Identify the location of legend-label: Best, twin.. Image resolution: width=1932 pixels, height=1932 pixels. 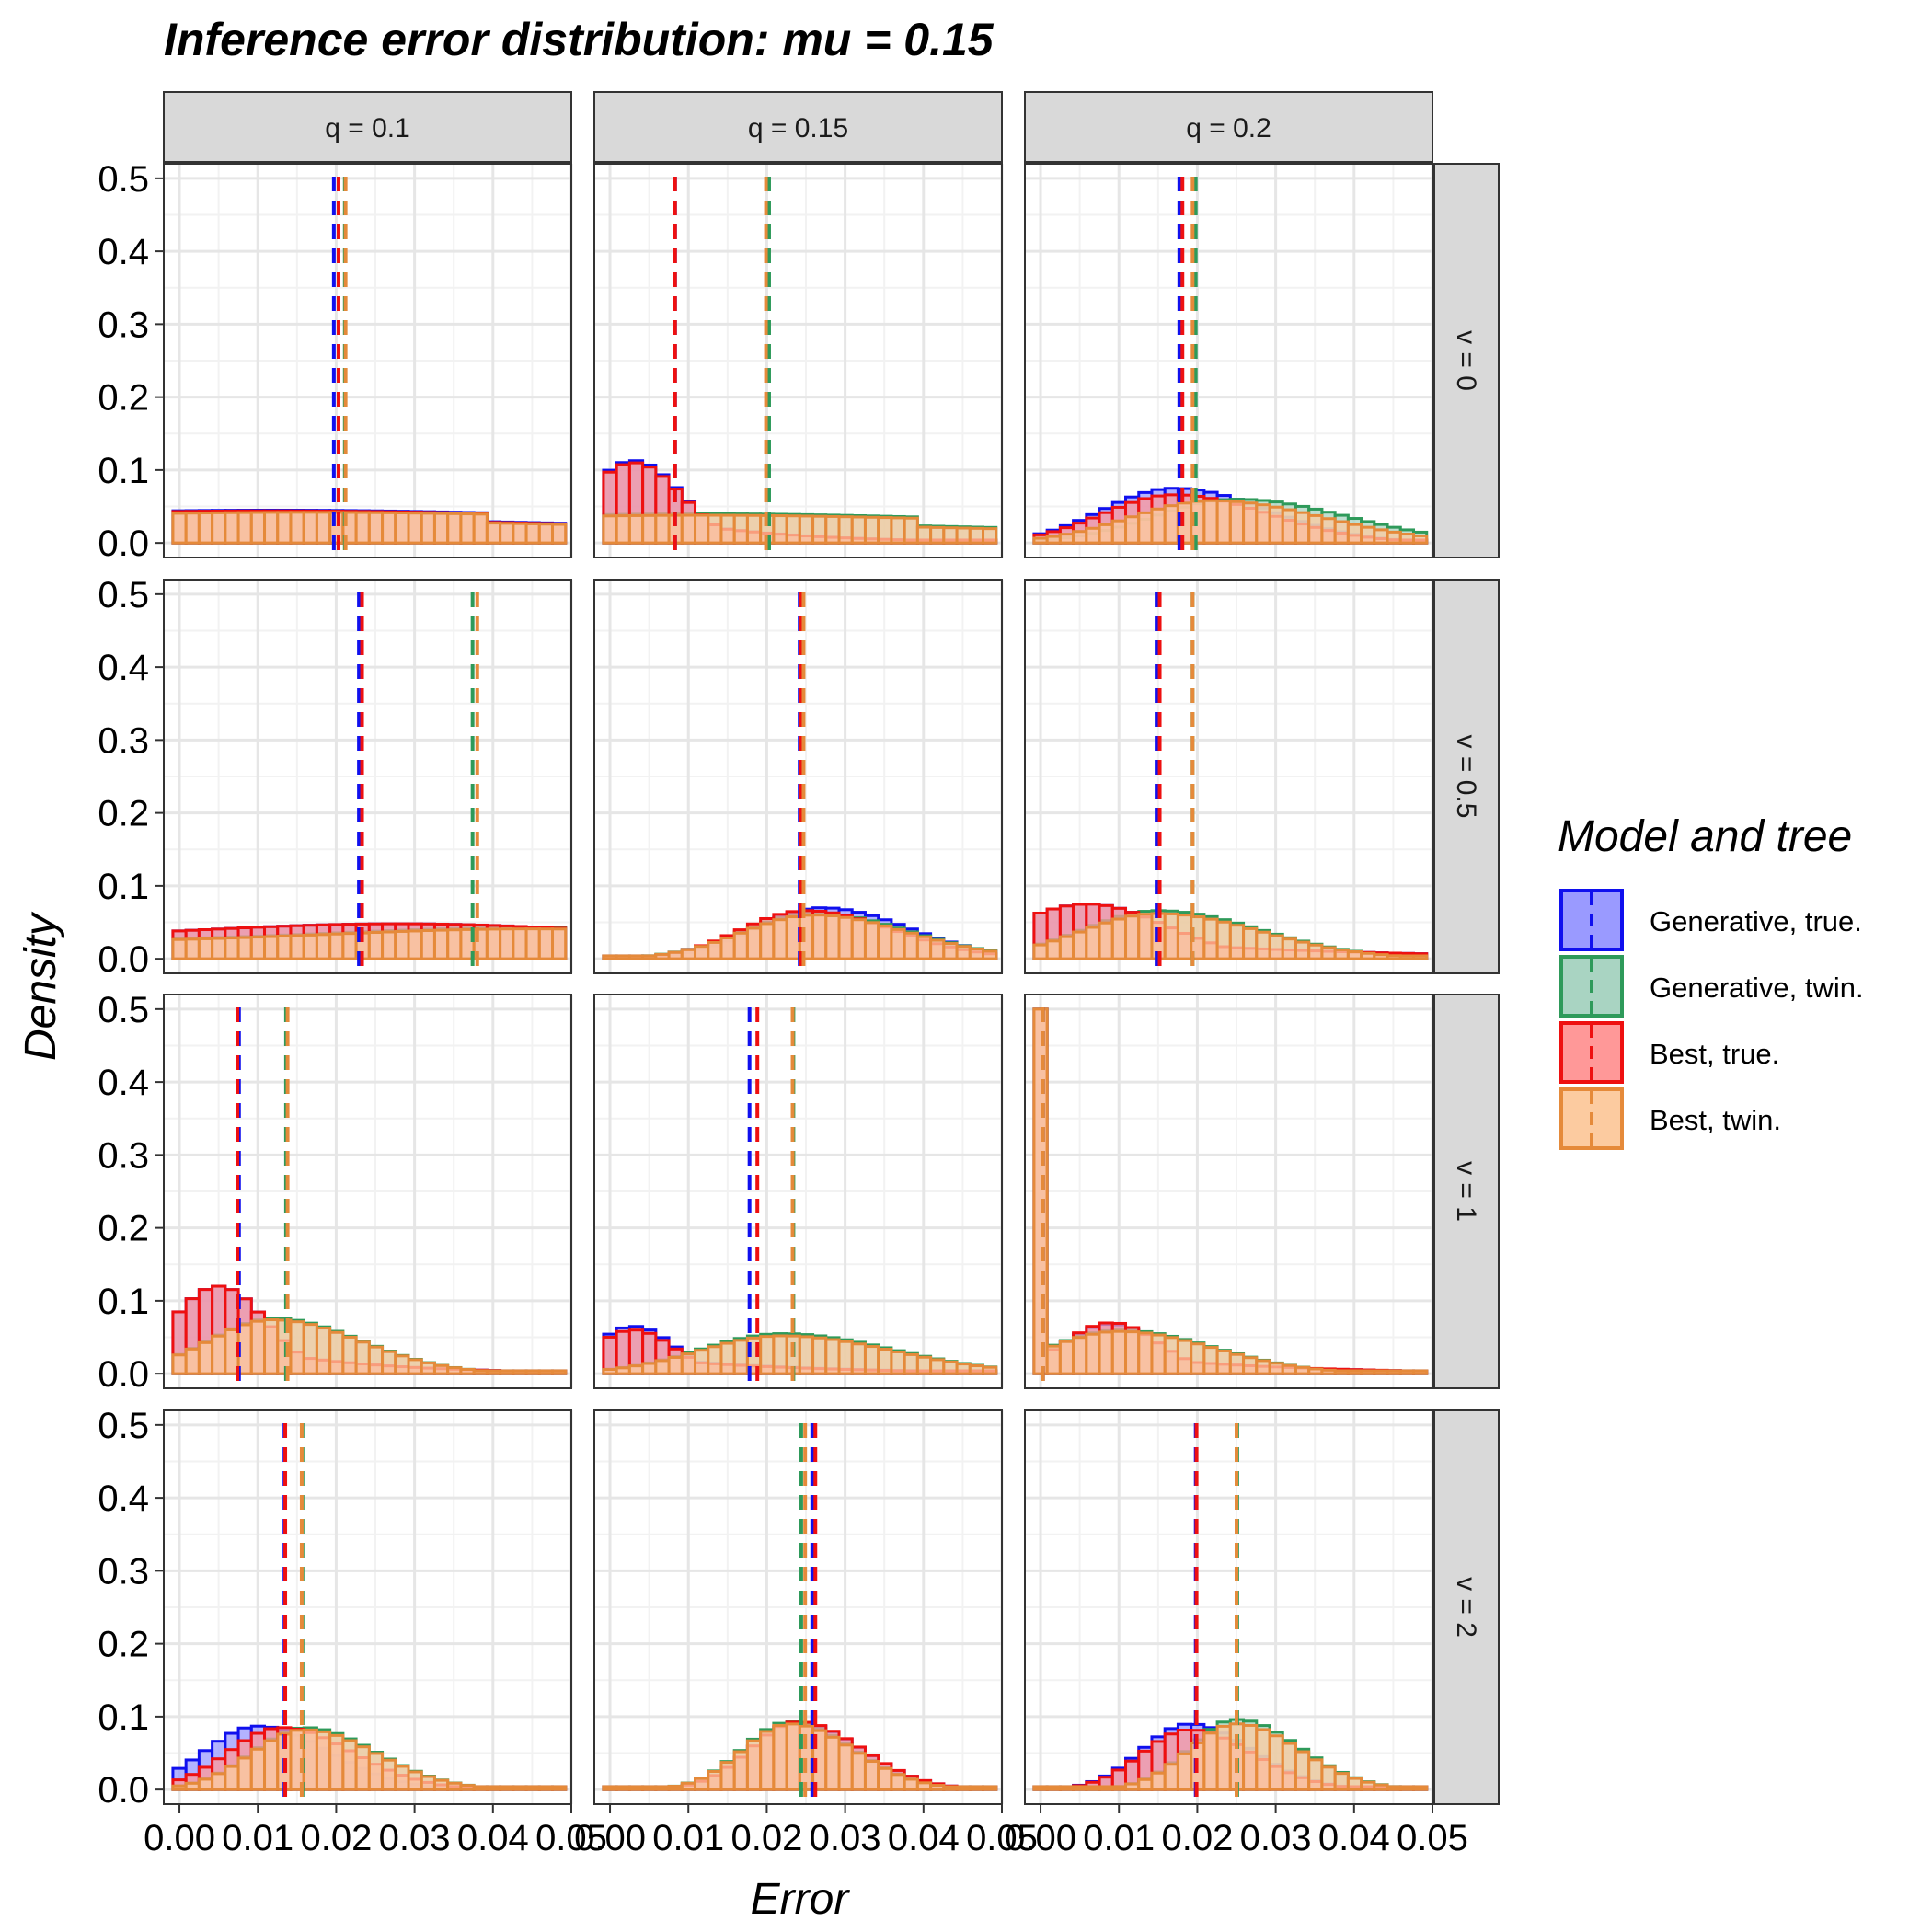
(1715, 1120).